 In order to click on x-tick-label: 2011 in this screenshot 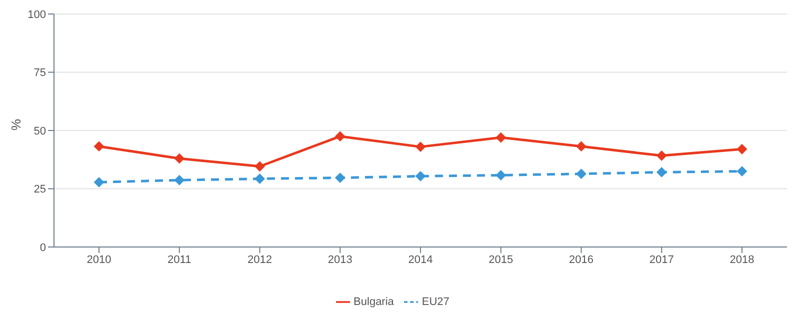, I will do `click(180, 260)`.